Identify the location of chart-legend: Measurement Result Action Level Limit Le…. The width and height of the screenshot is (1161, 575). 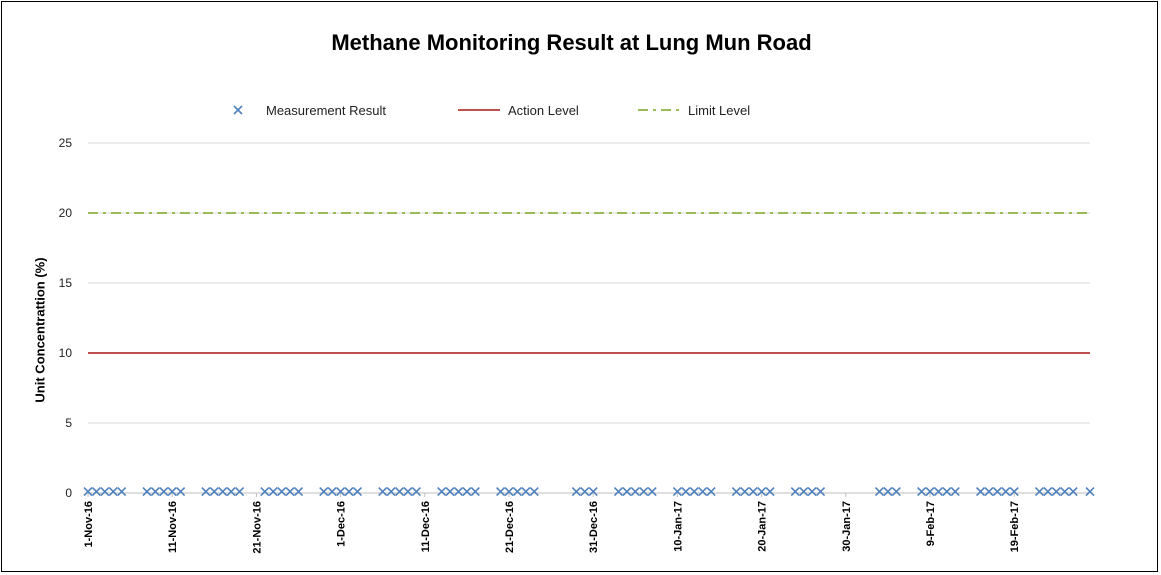
(580, 110).